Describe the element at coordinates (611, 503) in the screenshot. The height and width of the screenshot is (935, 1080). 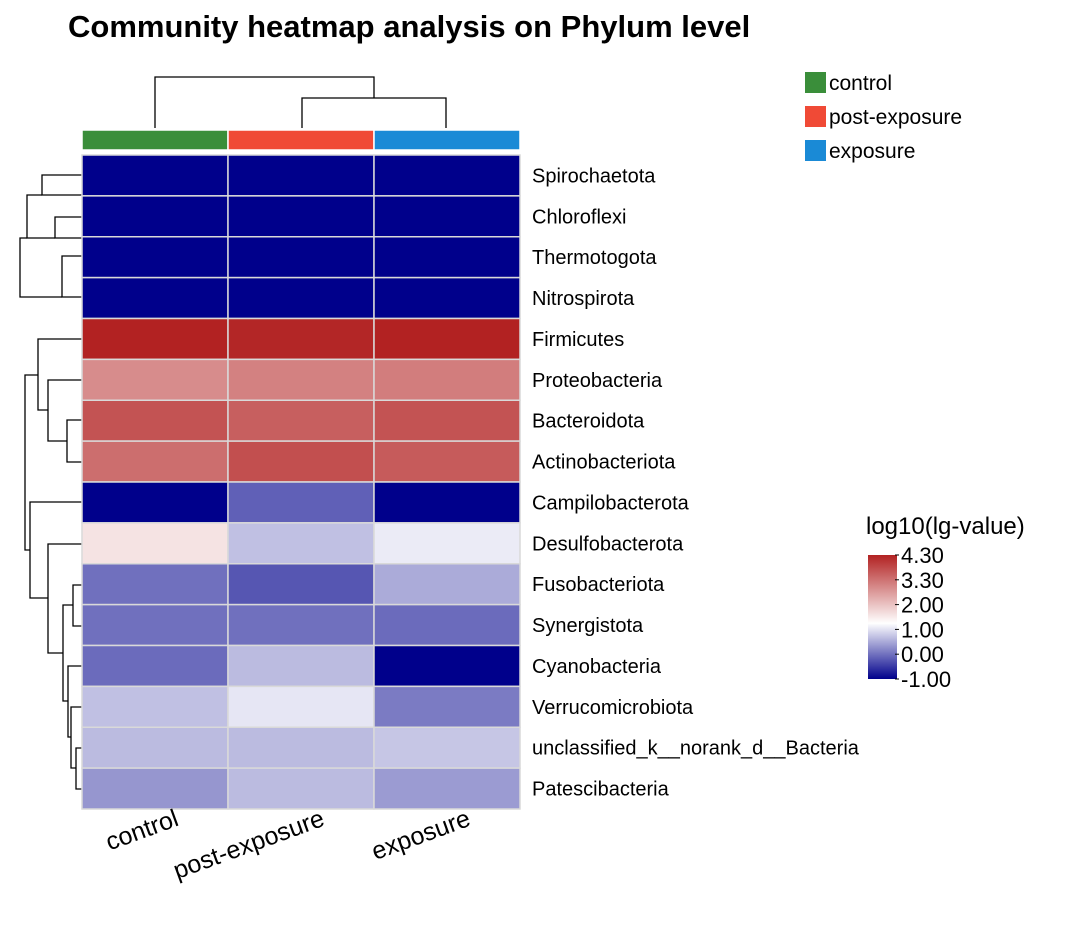
I see `row-label: Campilobacterota` at that location.